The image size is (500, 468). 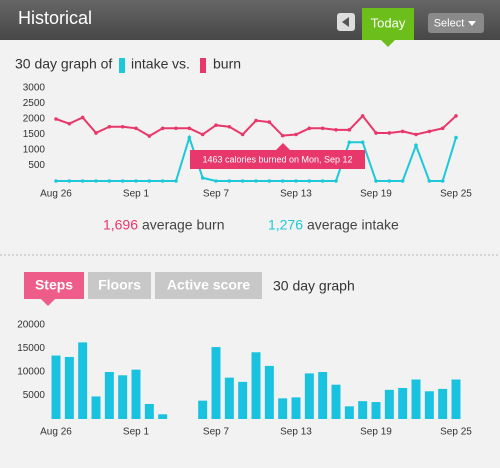 I want to click on header-title: Historical, so click(x=55, y=18).